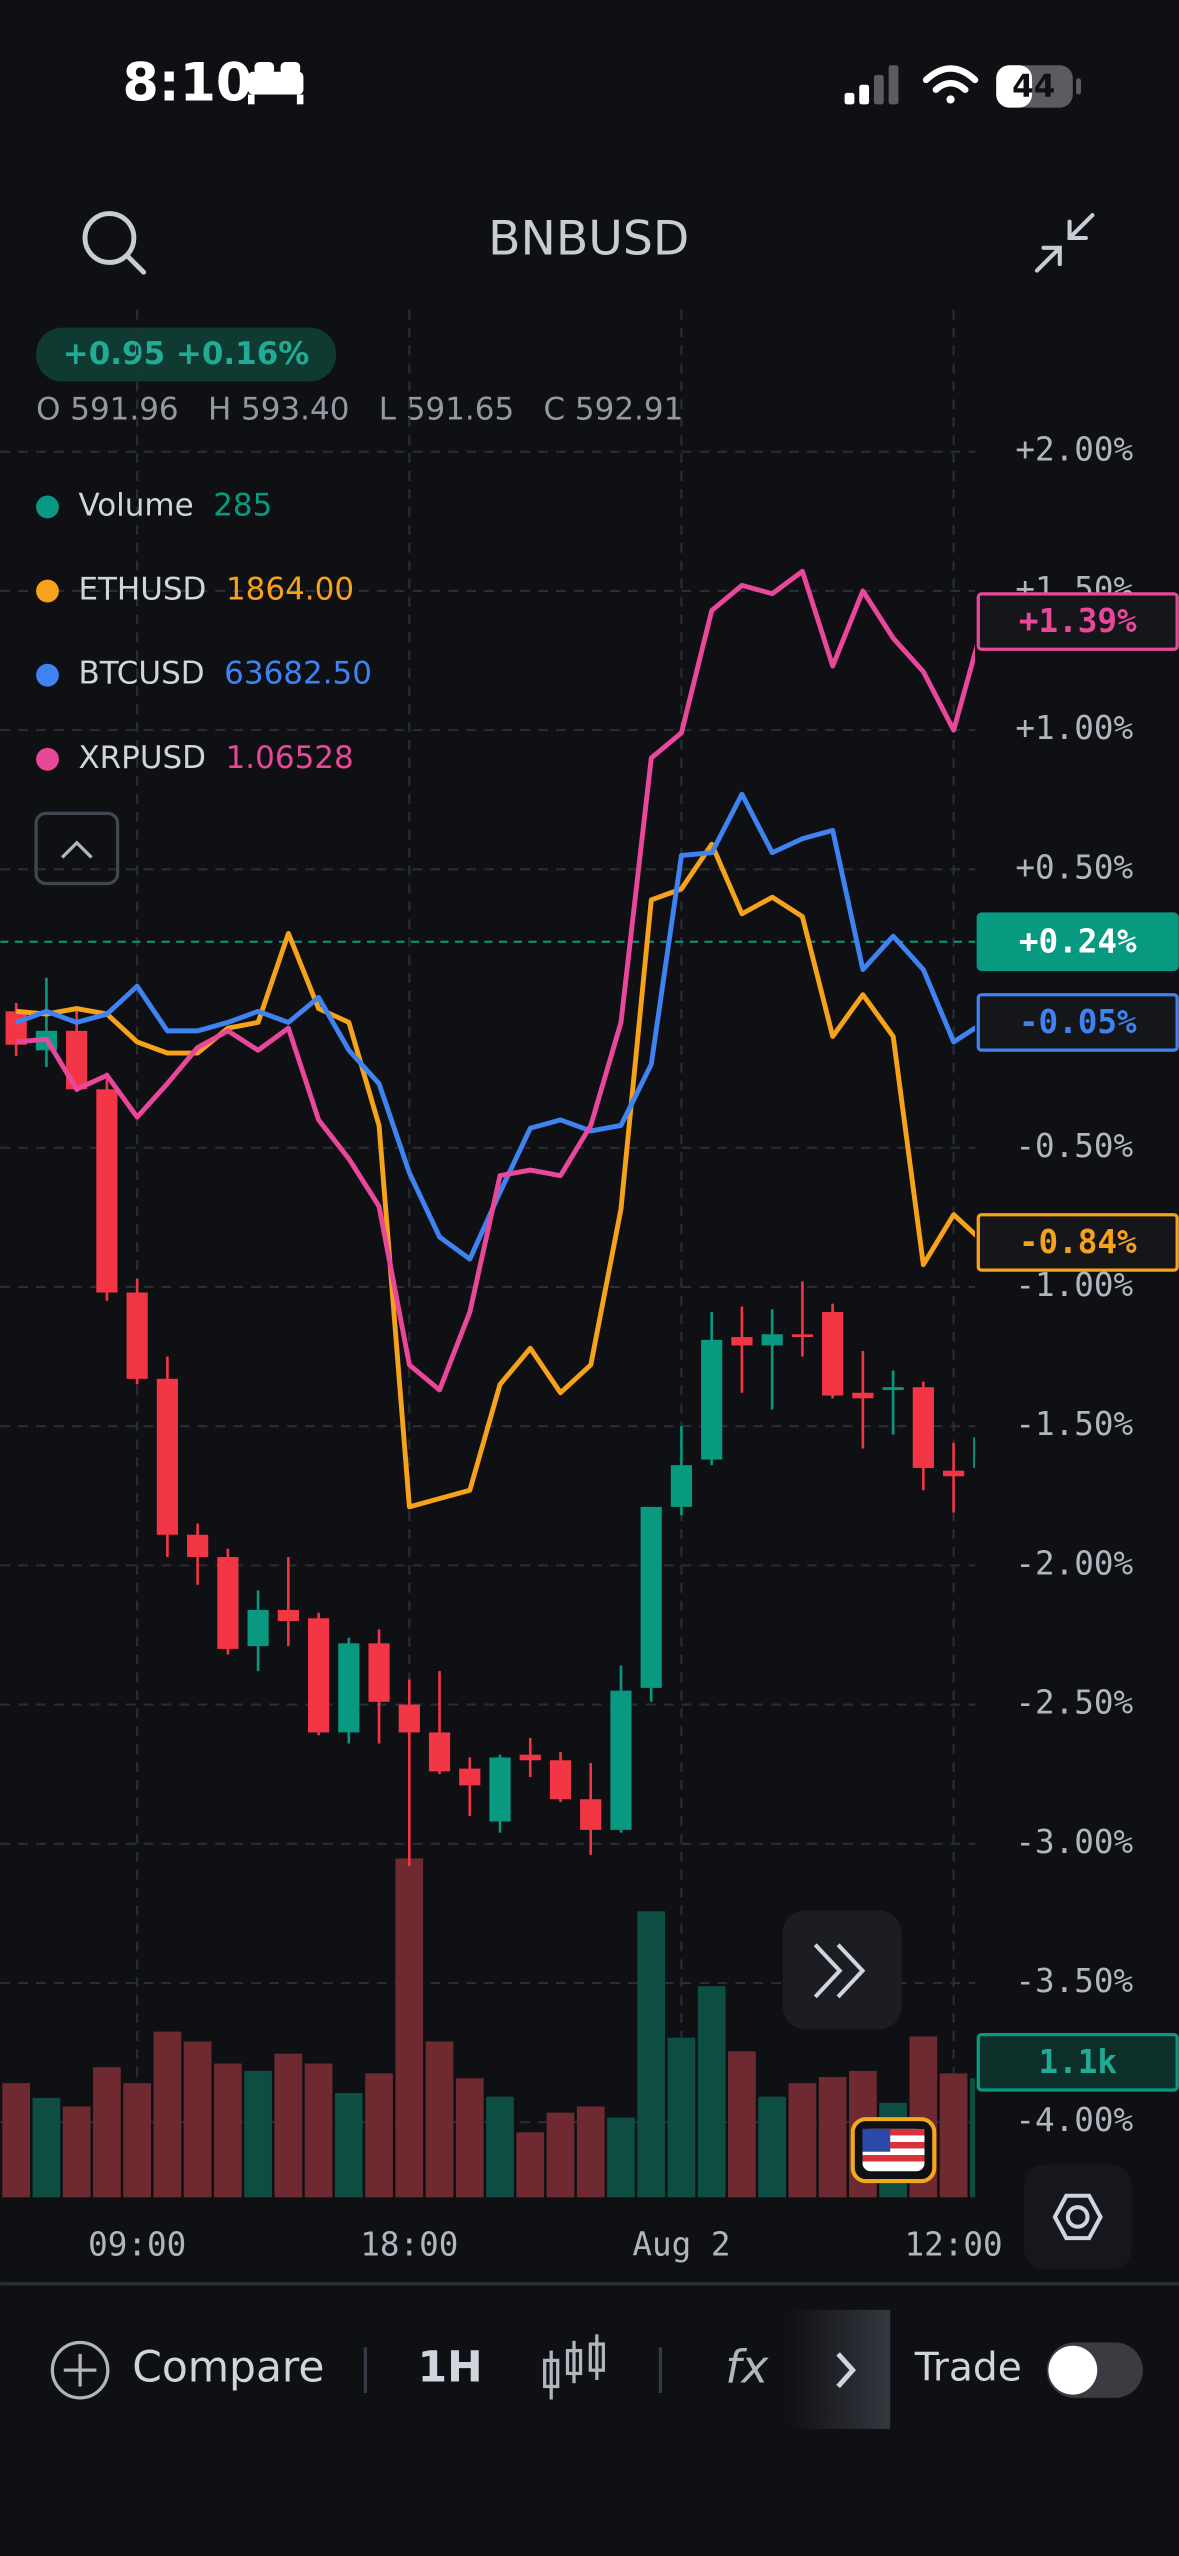  Describe the element at coordinates (954, 2244) in the screenshot. I see `x-tick-label: 12:00` at that location.